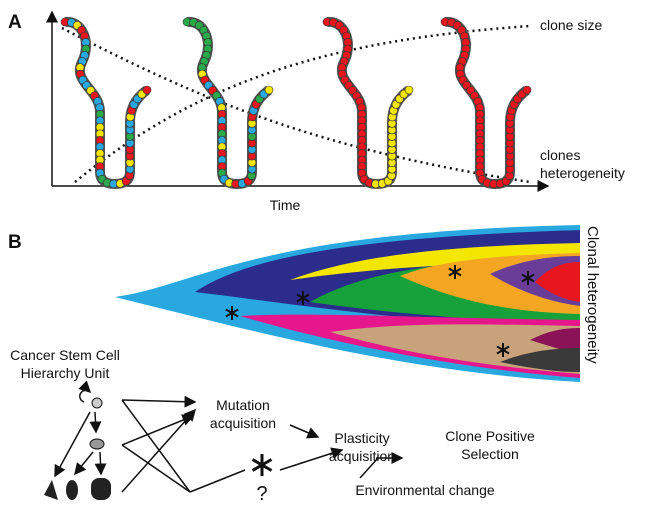 This screenshot has width=645, height=510. What do you see at coordinates (571, 25) in the screenshot?
I see `curve-label: clone size` at bounding box center [571, 25].